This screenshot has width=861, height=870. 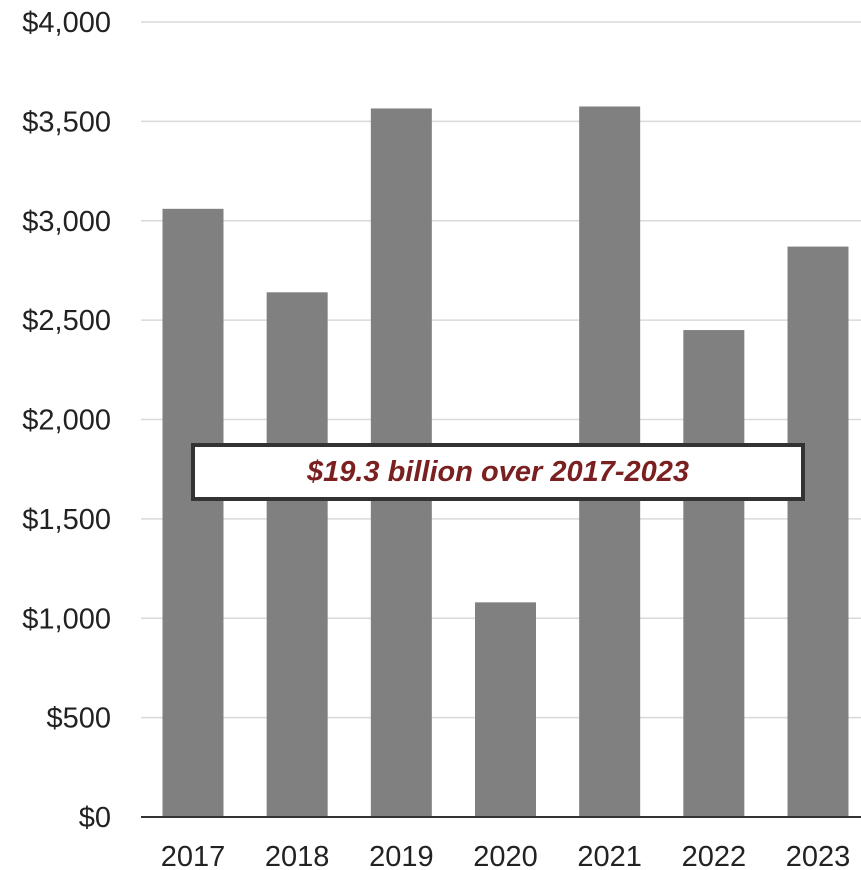 I want to click on x-tick-label: 2020, so click(x=505, y=855).